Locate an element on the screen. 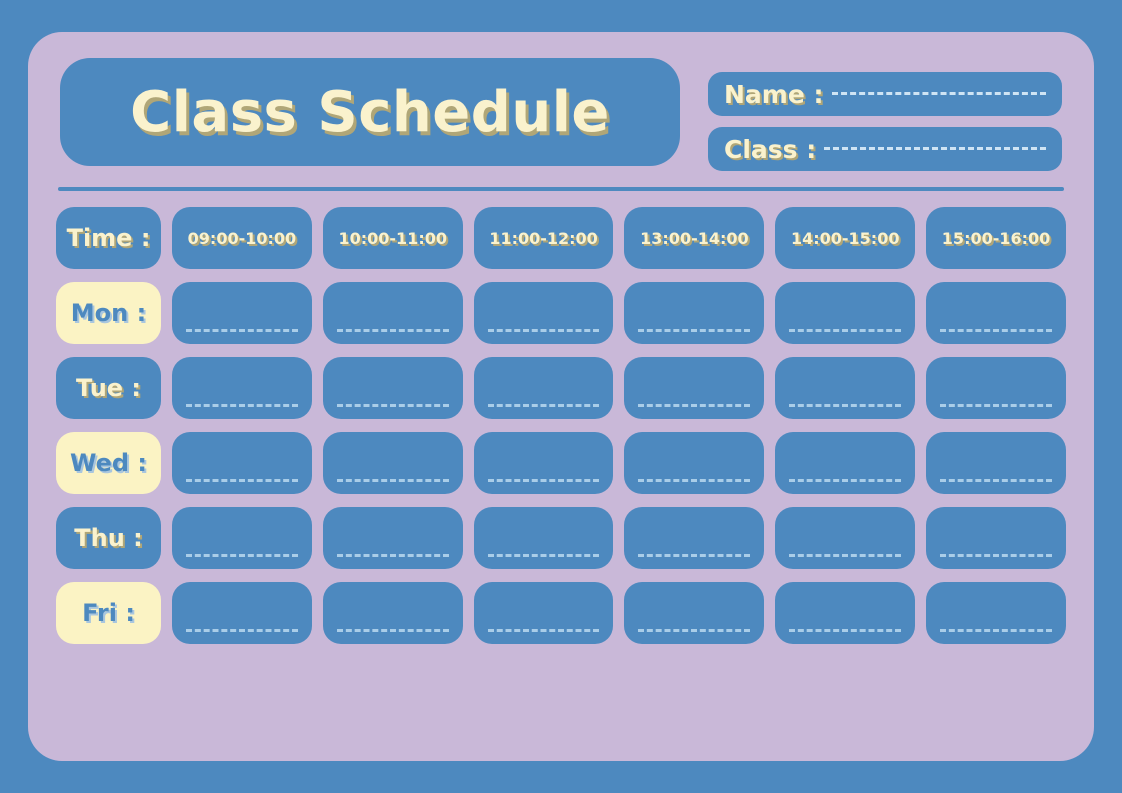  class-field-writein-line is located at coordinates (935, 148).